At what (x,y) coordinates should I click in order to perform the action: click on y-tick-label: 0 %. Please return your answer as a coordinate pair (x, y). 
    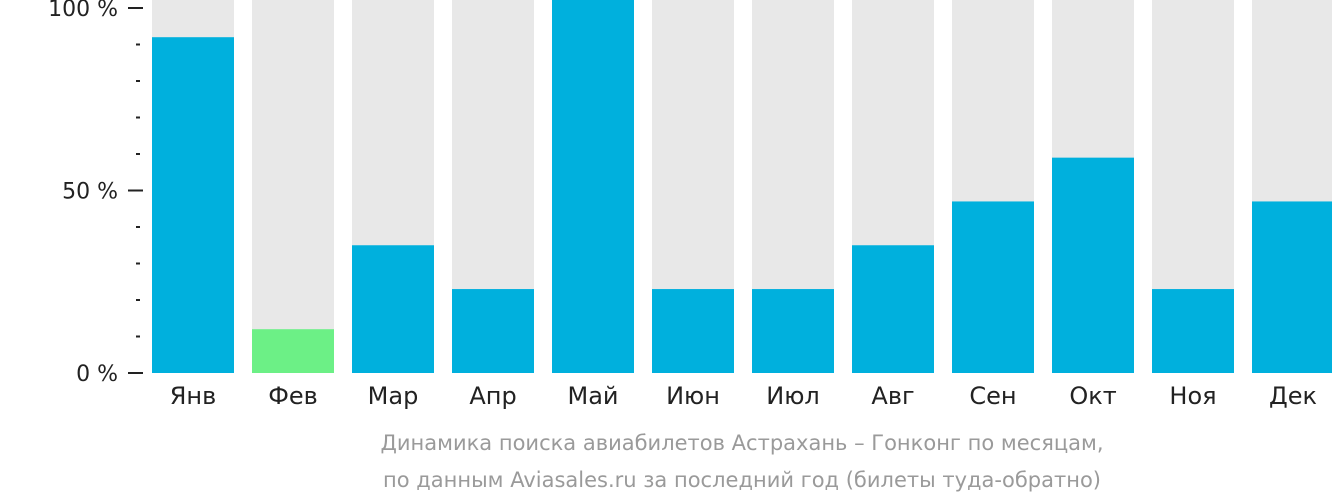
    Looking at the image, I should click on (97, 374).